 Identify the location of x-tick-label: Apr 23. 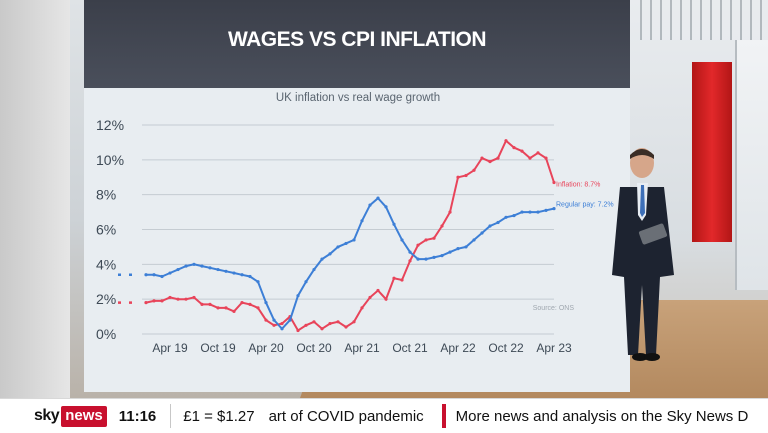
(554, 348).